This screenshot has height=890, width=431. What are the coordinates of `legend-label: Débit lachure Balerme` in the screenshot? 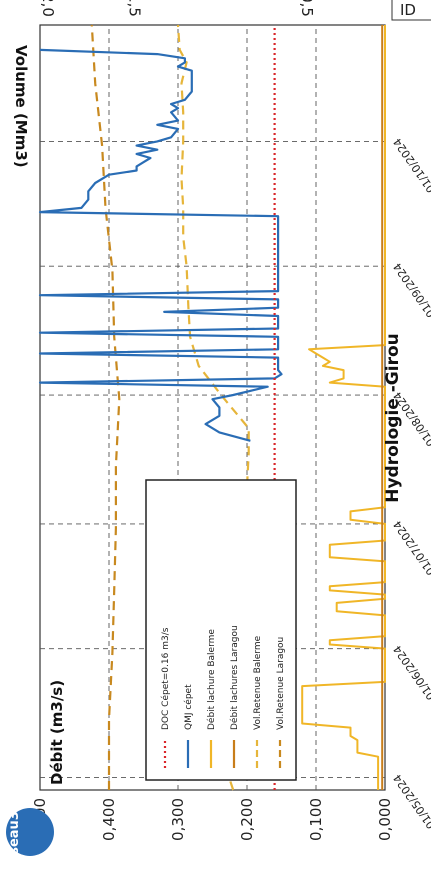 It's located at (211, 679).